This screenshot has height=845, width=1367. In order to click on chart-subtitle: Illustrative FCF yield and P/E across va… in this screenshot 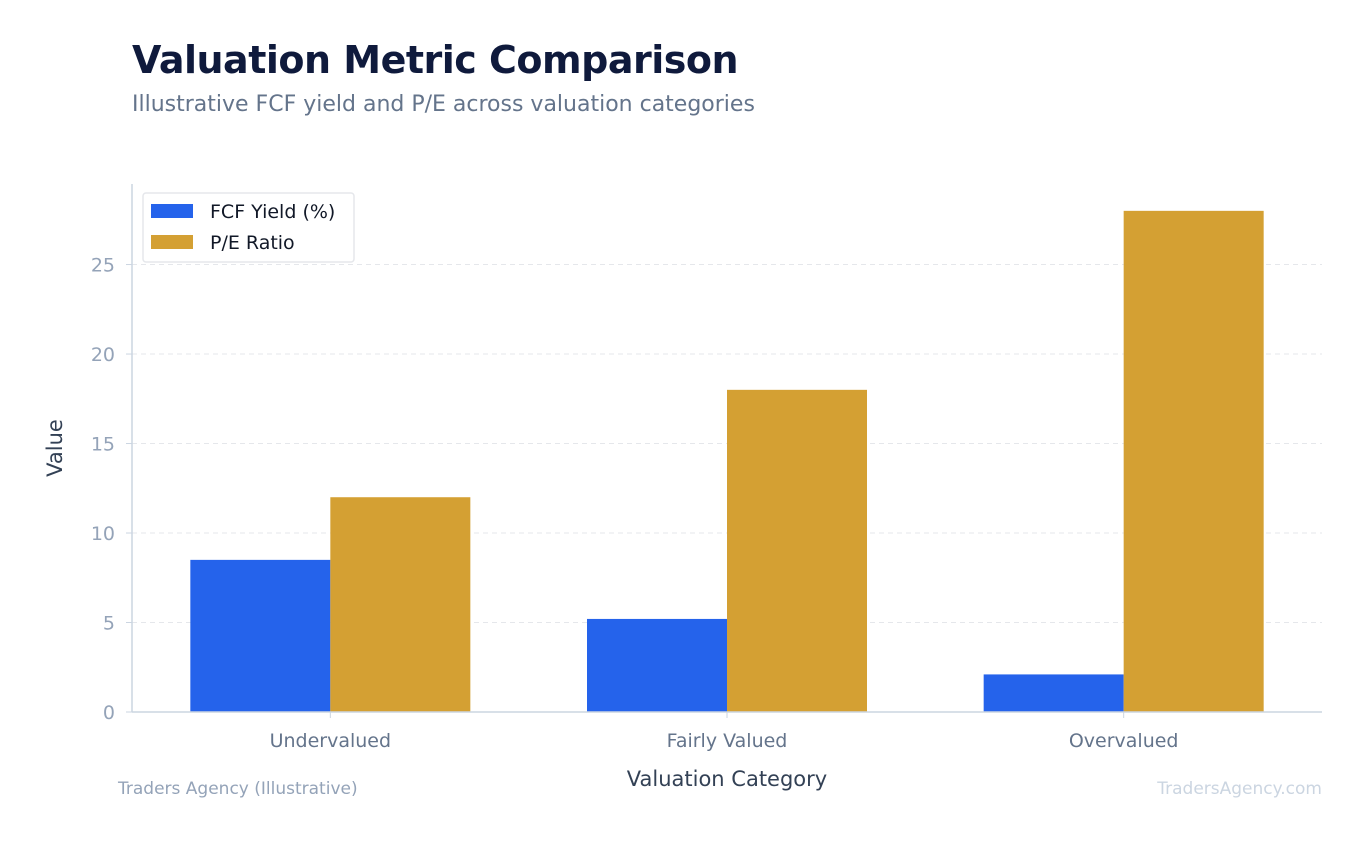, I will do `click(443, 104)`.